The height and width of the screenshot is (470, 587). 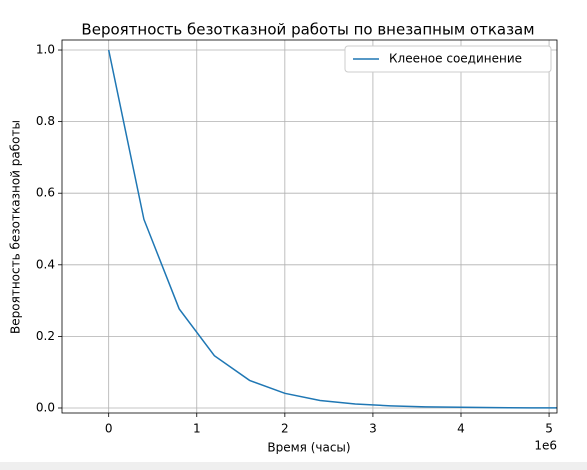 I want to click on legend: Клееное соединение, so click(x=448, y=59).